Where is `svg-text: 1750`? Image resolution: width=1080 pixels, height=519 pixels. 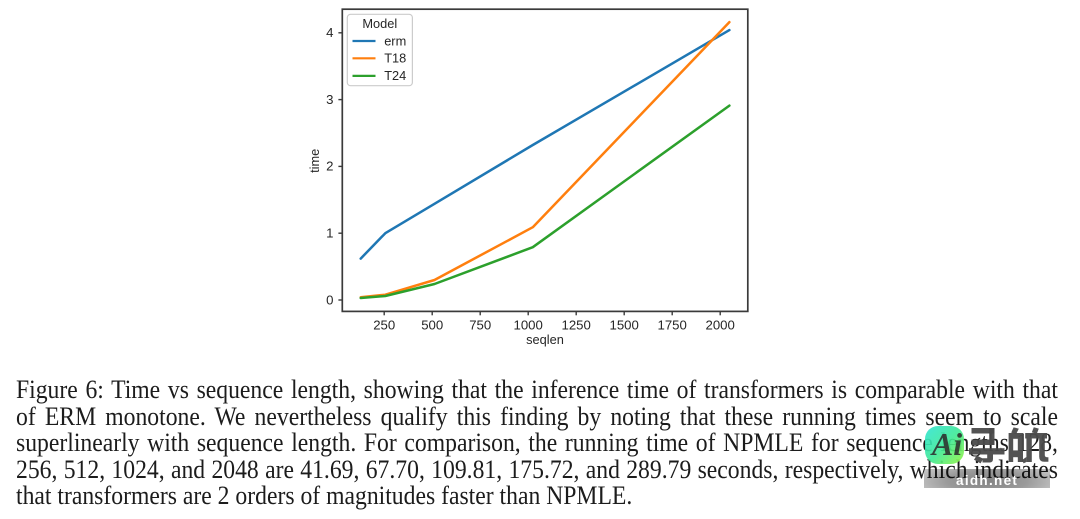
svg-text: 1750 is located at coordinates (672, 325).